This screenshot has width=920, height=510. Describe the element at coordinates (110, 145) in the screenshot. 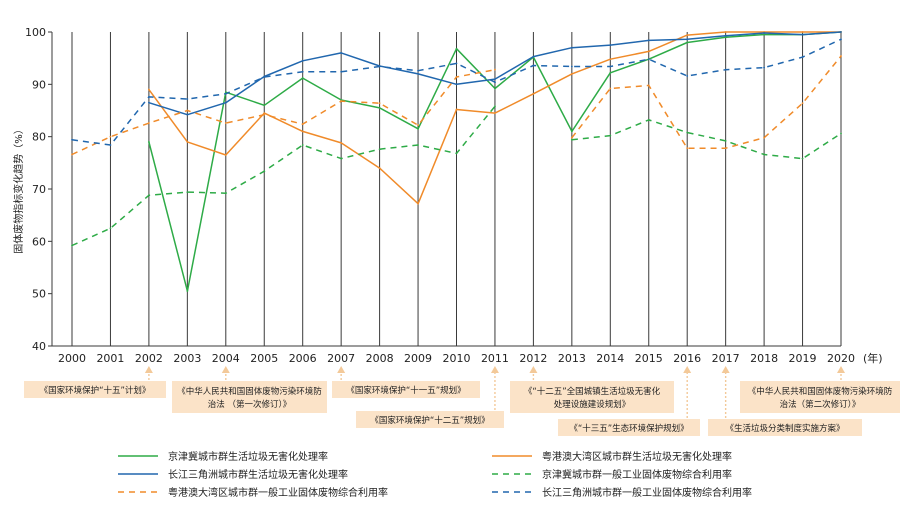

I see `data-point-5-2001` at that location.